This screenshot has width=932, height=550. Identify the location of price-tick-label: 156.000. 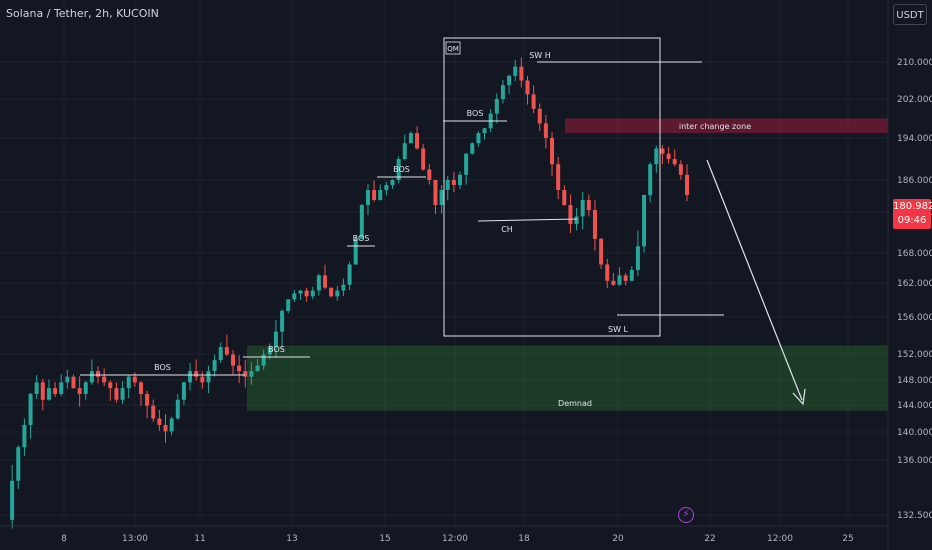
(914, 318).